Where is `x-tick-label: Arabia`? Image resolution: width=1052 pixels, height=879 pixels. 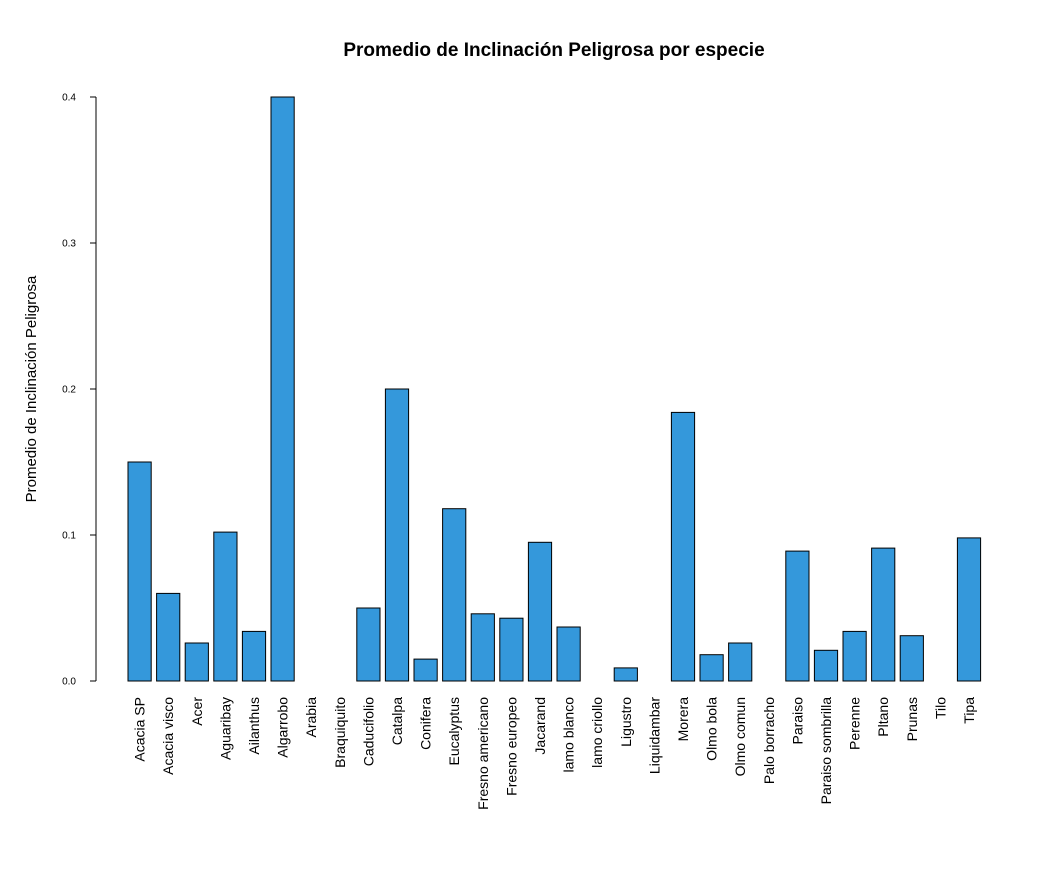 x-tick-label: Arabia is located at coordinates (311, 717).